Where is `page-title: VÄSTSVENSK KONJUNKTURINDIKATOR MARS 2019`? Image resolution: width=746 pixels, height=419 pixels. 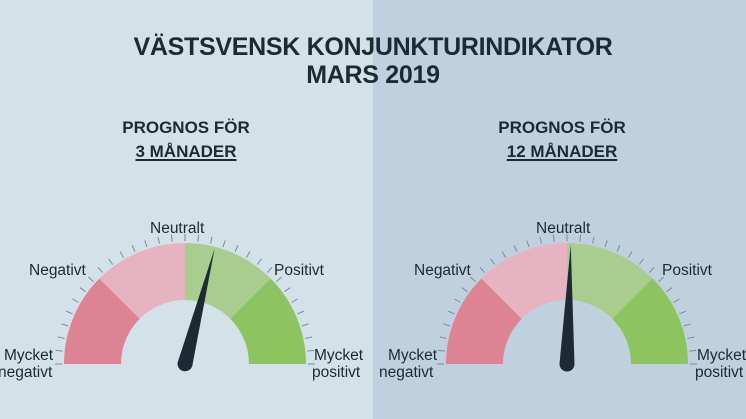
page-title: VÄSTSVENSK KONJUNKTURINDIKATOR MARS 2019 is located at coordinates (373, 61).